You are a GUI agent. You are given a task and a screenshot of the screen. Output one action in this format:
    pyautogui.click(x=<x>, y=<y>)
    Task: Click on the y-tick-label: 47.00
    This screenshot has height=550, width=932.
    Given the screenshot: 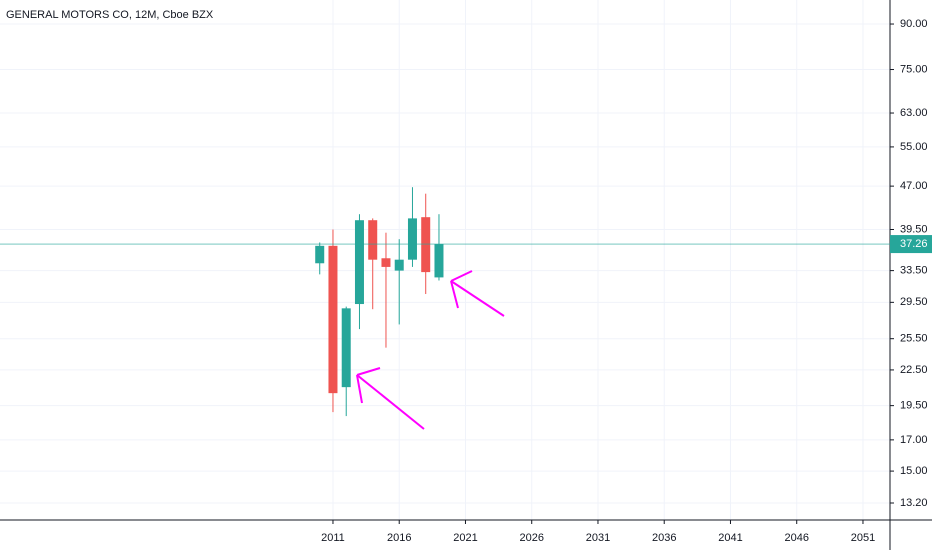 What is the action you would take?
    pyautogui.click(x=914, y=186)
    